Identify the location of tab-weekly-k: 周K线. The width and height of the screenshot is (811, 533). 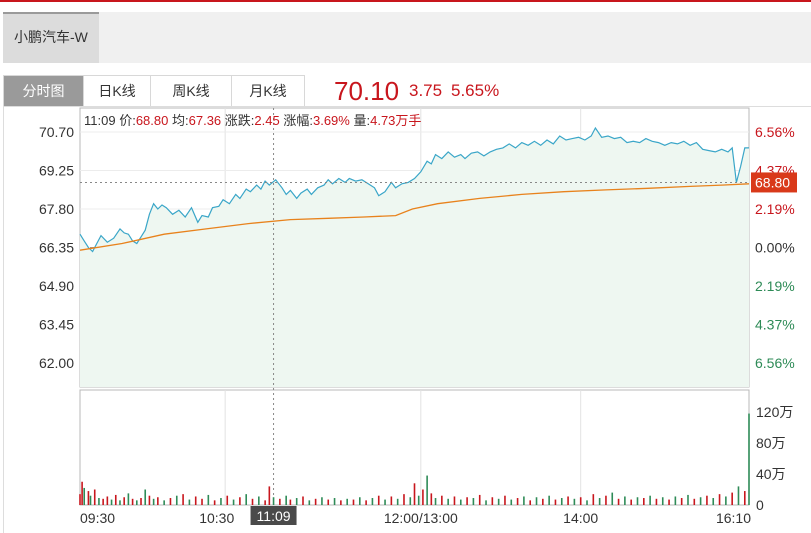
(191, 91).